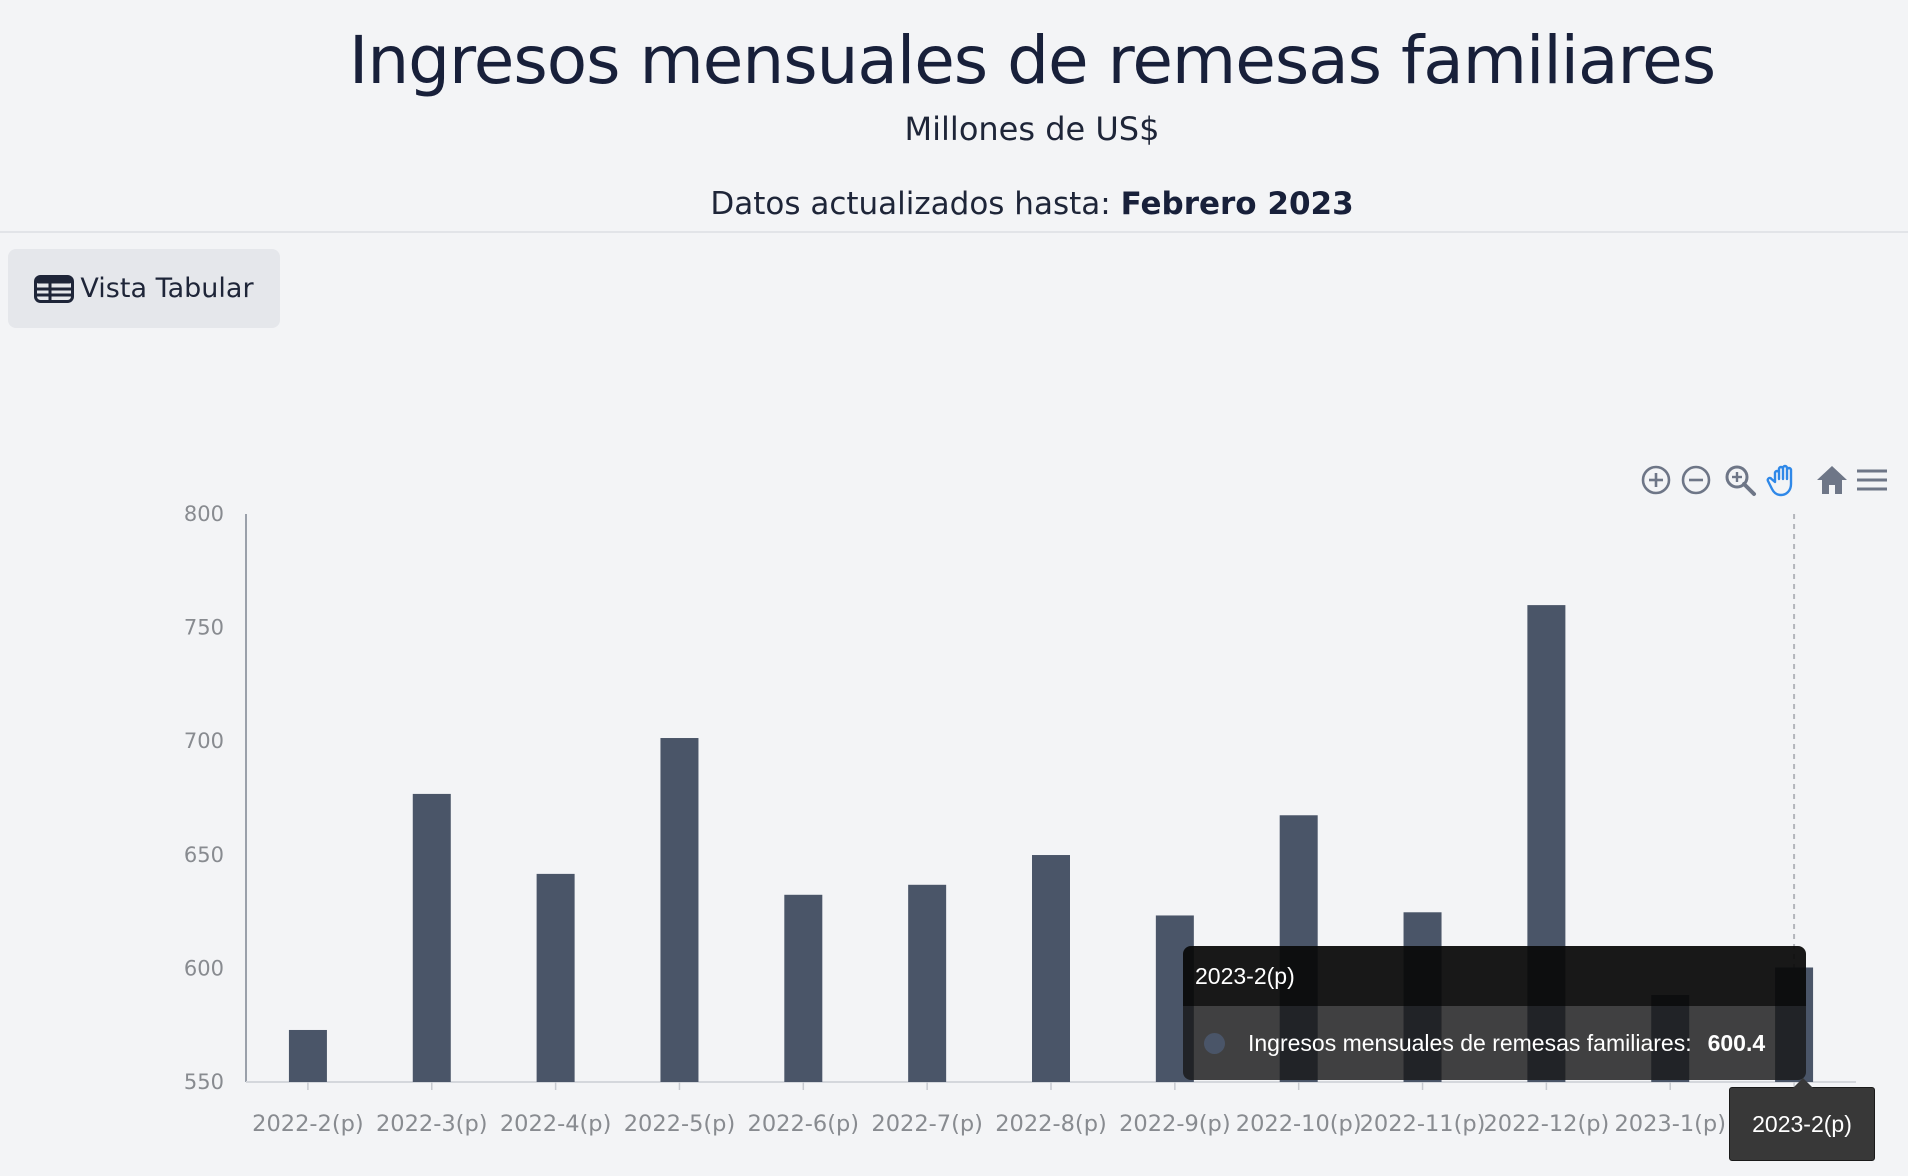 This screenshot has width=1908, height=1176. Describe the element at coordinates (1670, 1124) in the screenshot. I see `x-tick-label: 2023-1(p)` at that location.